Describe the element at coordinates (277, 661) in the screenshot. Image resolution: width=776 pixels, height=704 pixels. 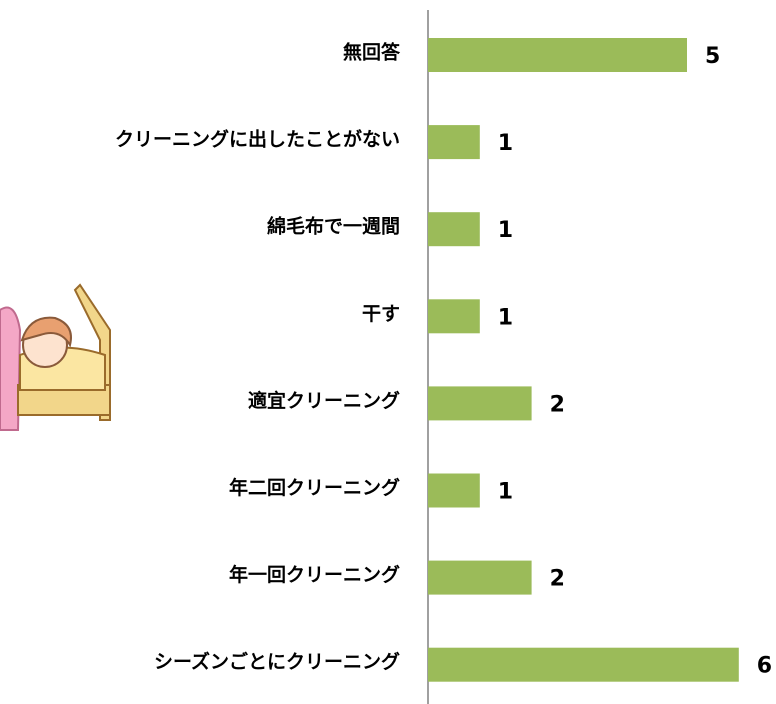
I see `category-label: シーズンごとにクリーニング` at that location.